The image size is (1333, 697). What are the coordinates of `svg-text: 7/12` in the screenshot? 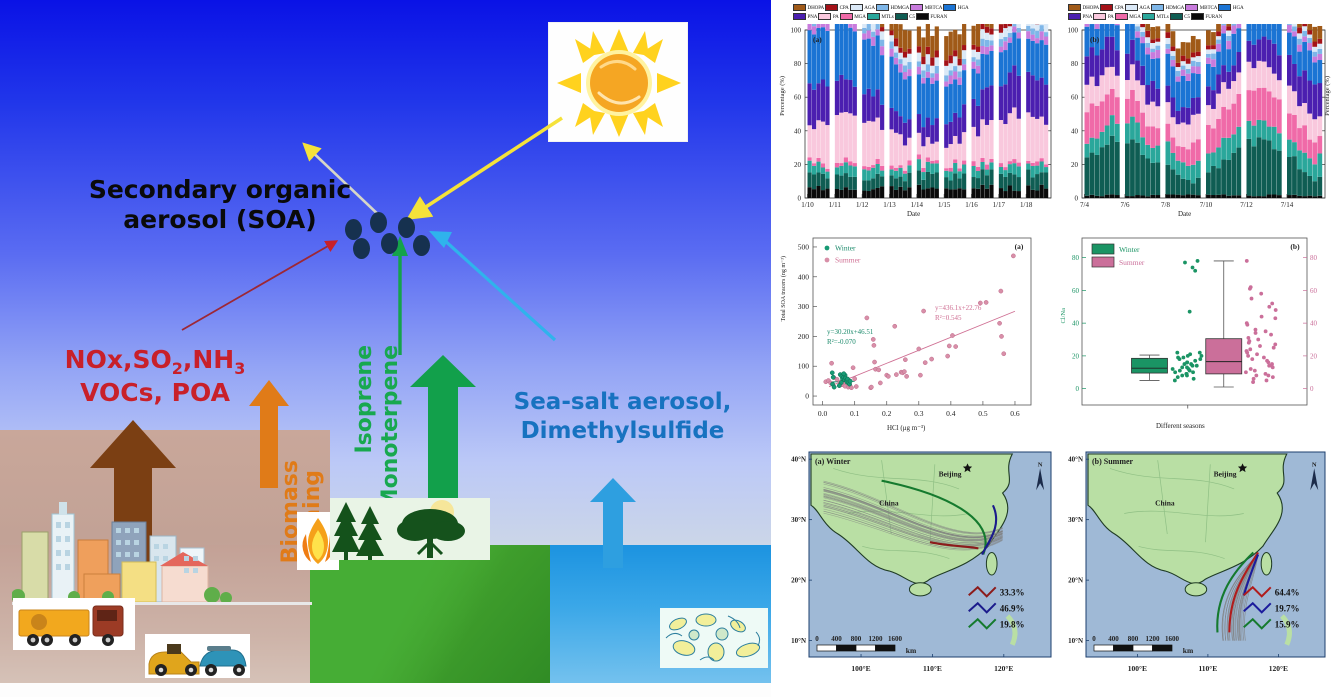 It's located at (1246, 205).